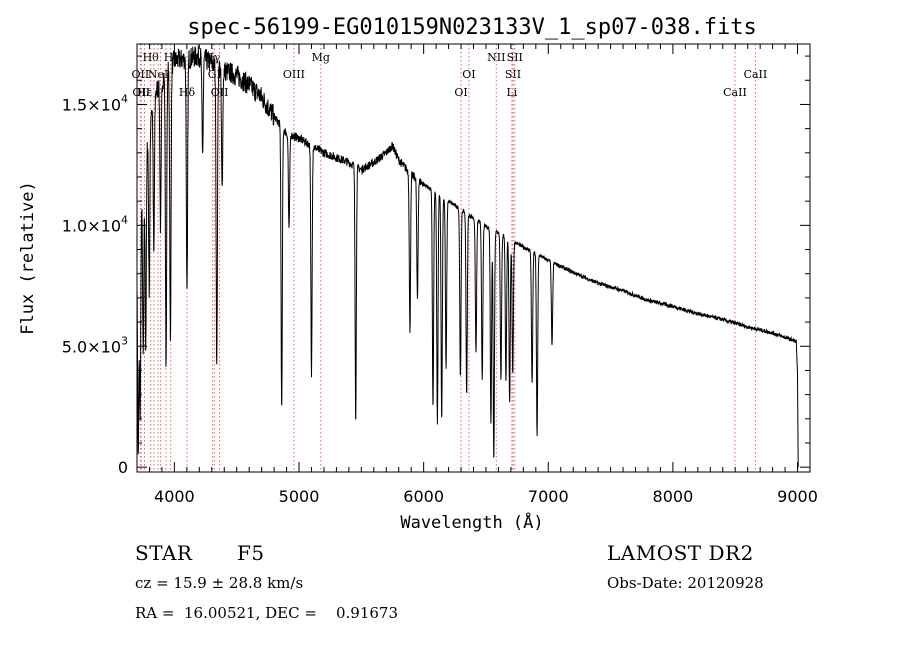  Describe the element at coordinates (548, 496) in the screenshot. I see `x-tick-label: 7000` at that location.